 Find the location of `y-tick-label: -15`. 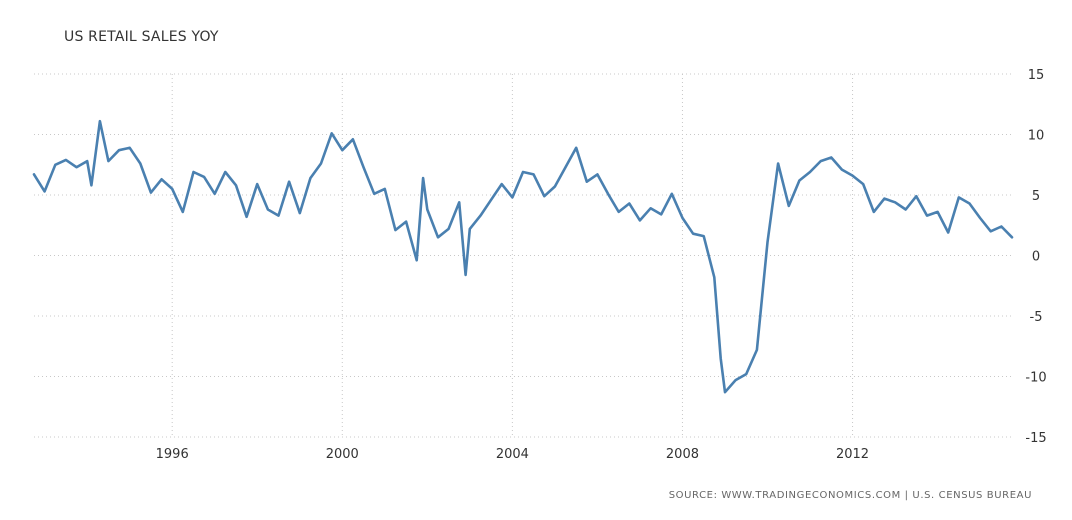

y-tick-label: -15 is located at coordinates (1035, 438).